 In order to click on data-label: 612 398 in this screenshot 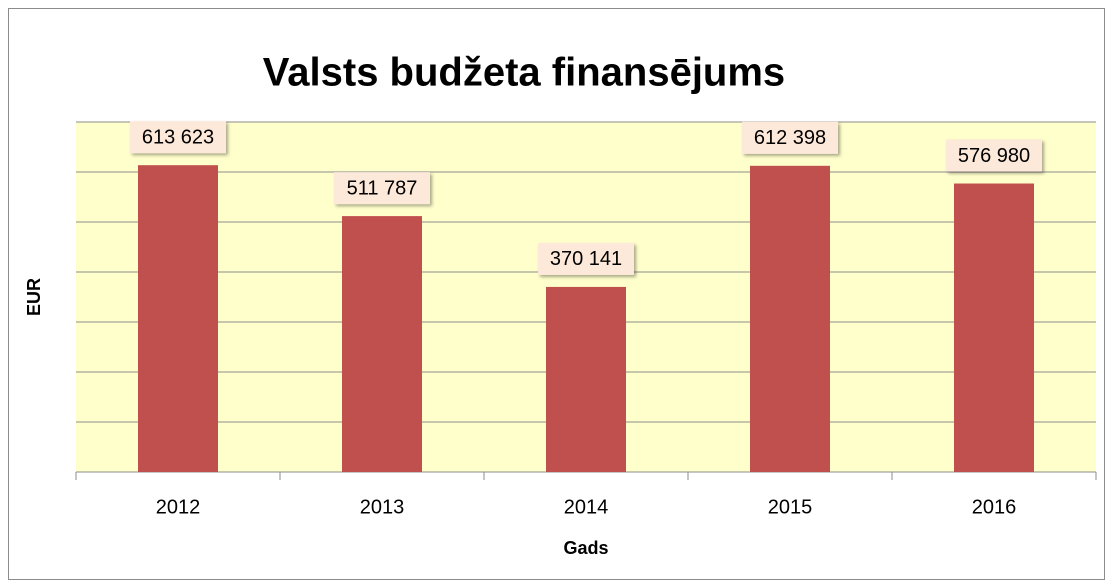, I will do `click(790, 138)`.